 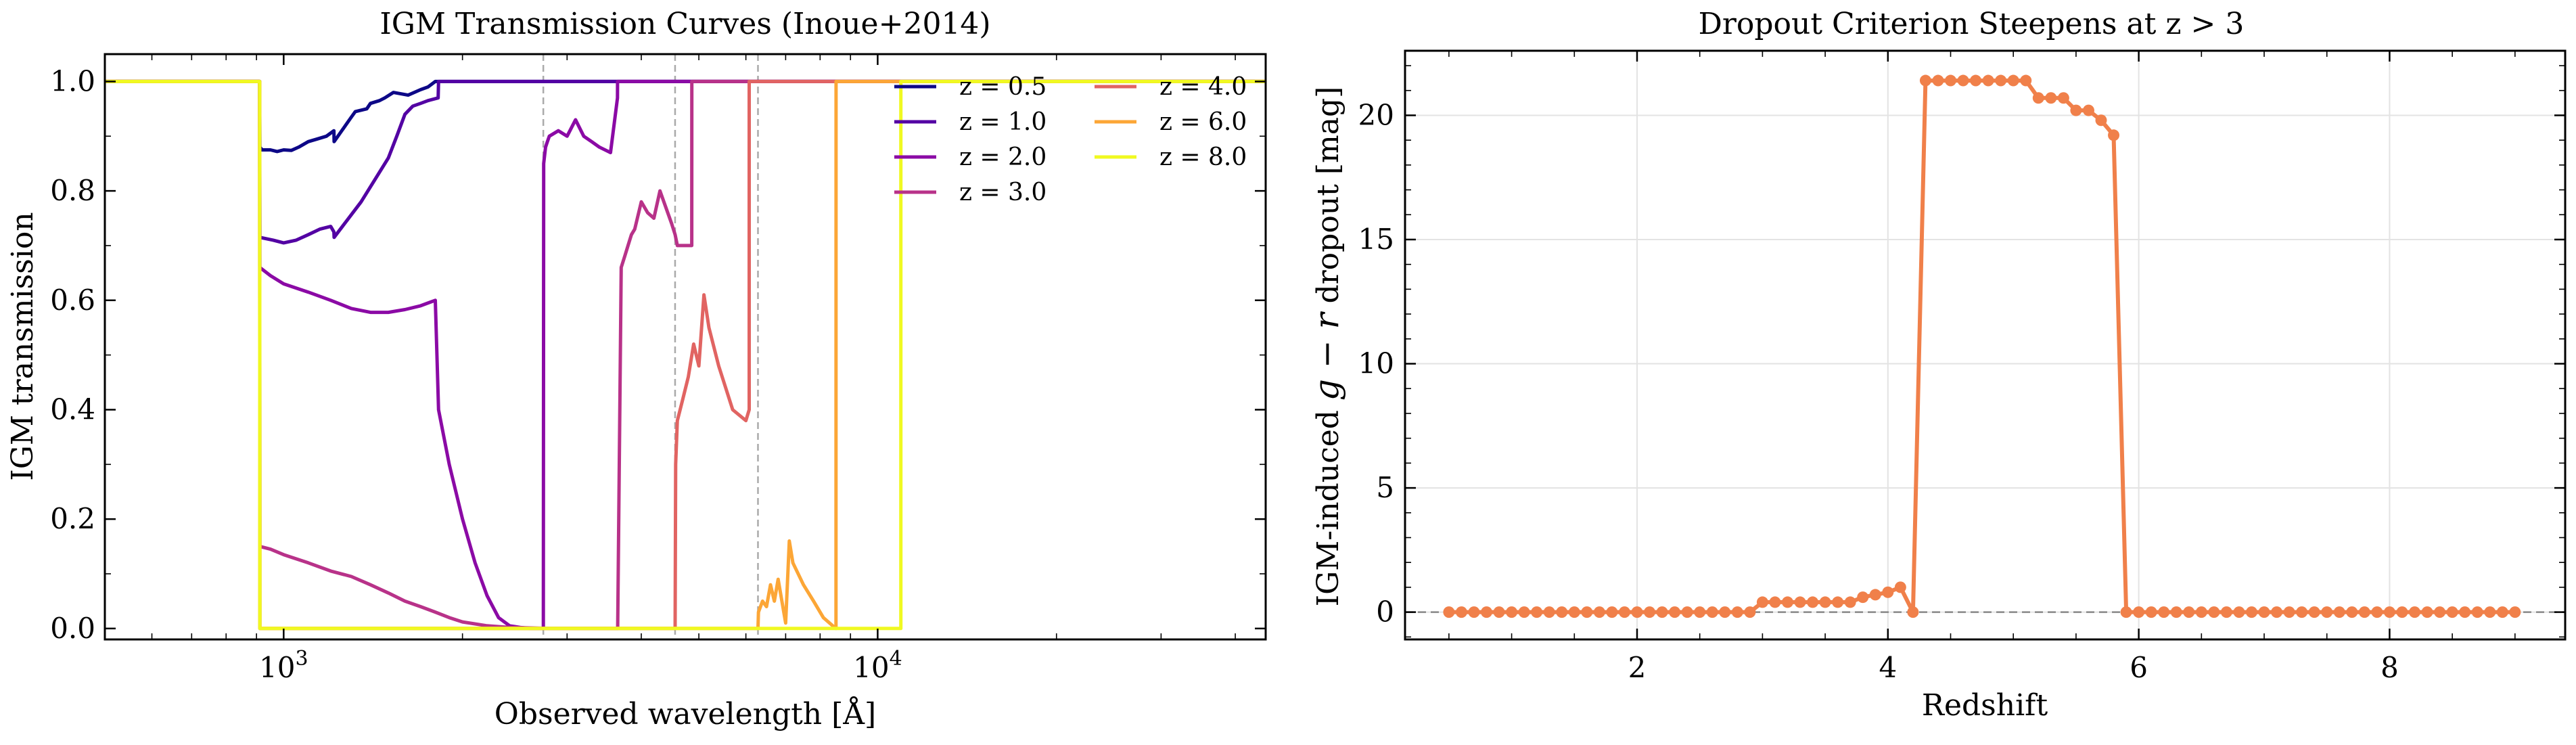 I want to click on transmission-title: IGM Transmission Curves (Inoue+2014), so click(x=685, y=24).